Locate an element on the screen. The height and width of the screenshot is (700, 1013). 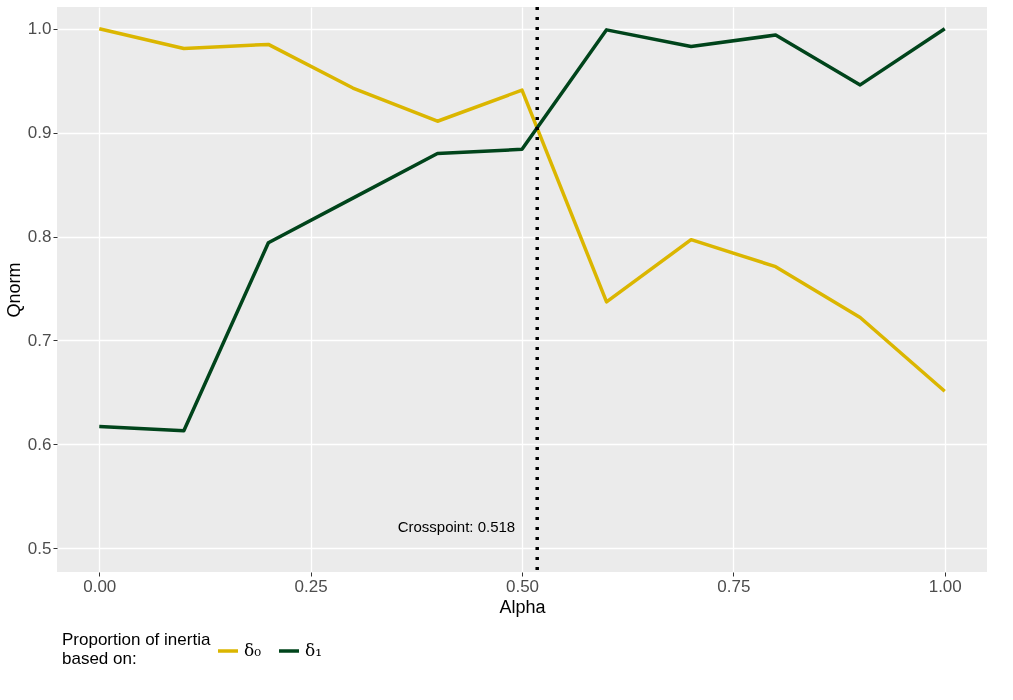
y-tick-label: 1.0 is located at coordinates (39, 29).